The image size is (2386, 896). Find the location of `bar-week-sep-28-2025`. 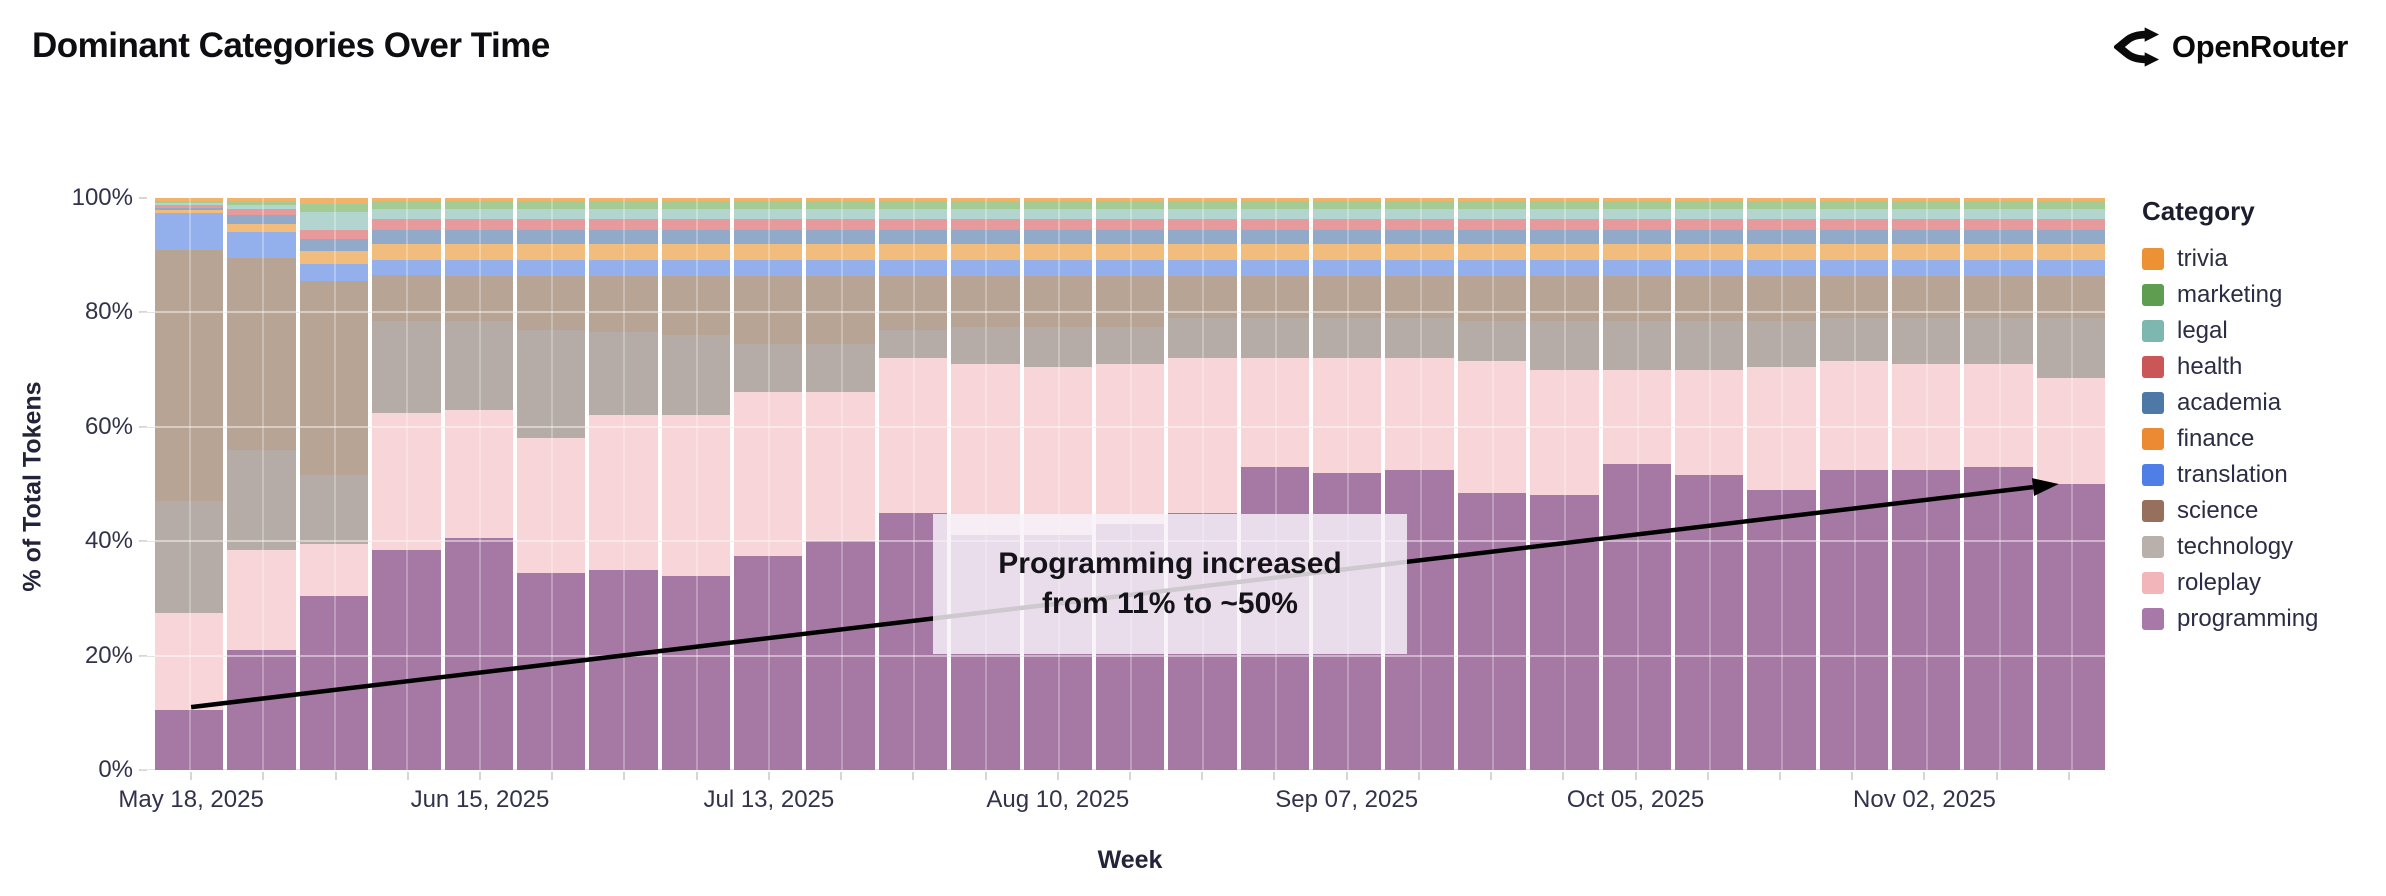

bar-week-sep-28-2025 is located at coordinates (1564, 484).